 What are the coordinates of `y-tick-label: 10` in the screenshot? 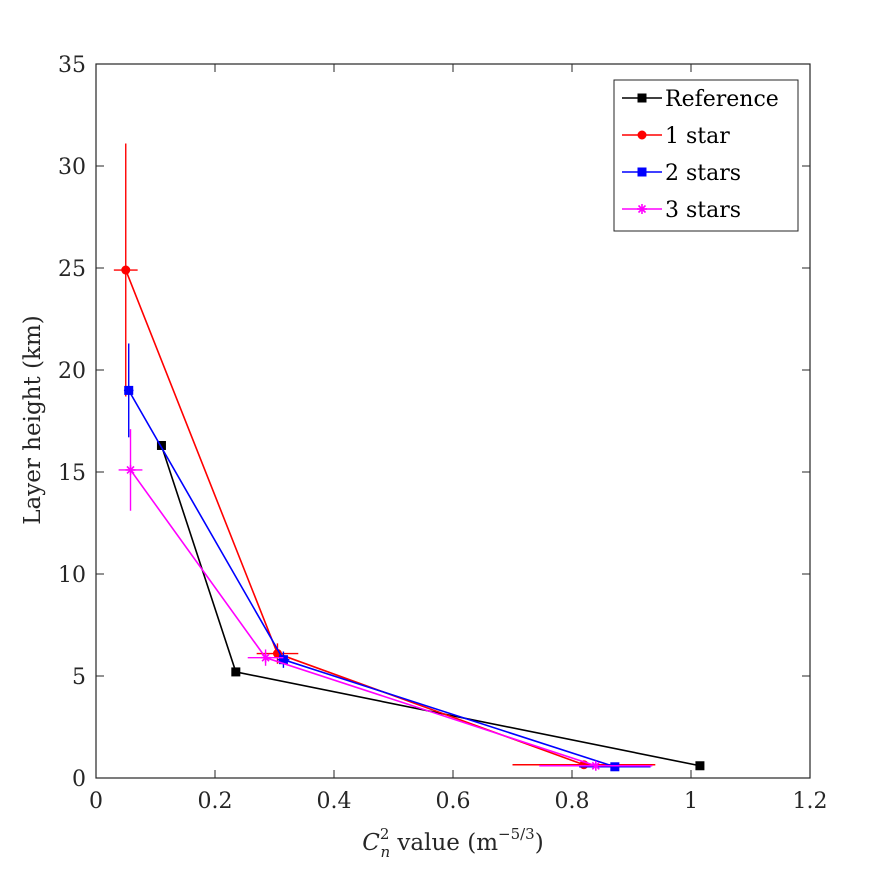 It's located at (72, 575).